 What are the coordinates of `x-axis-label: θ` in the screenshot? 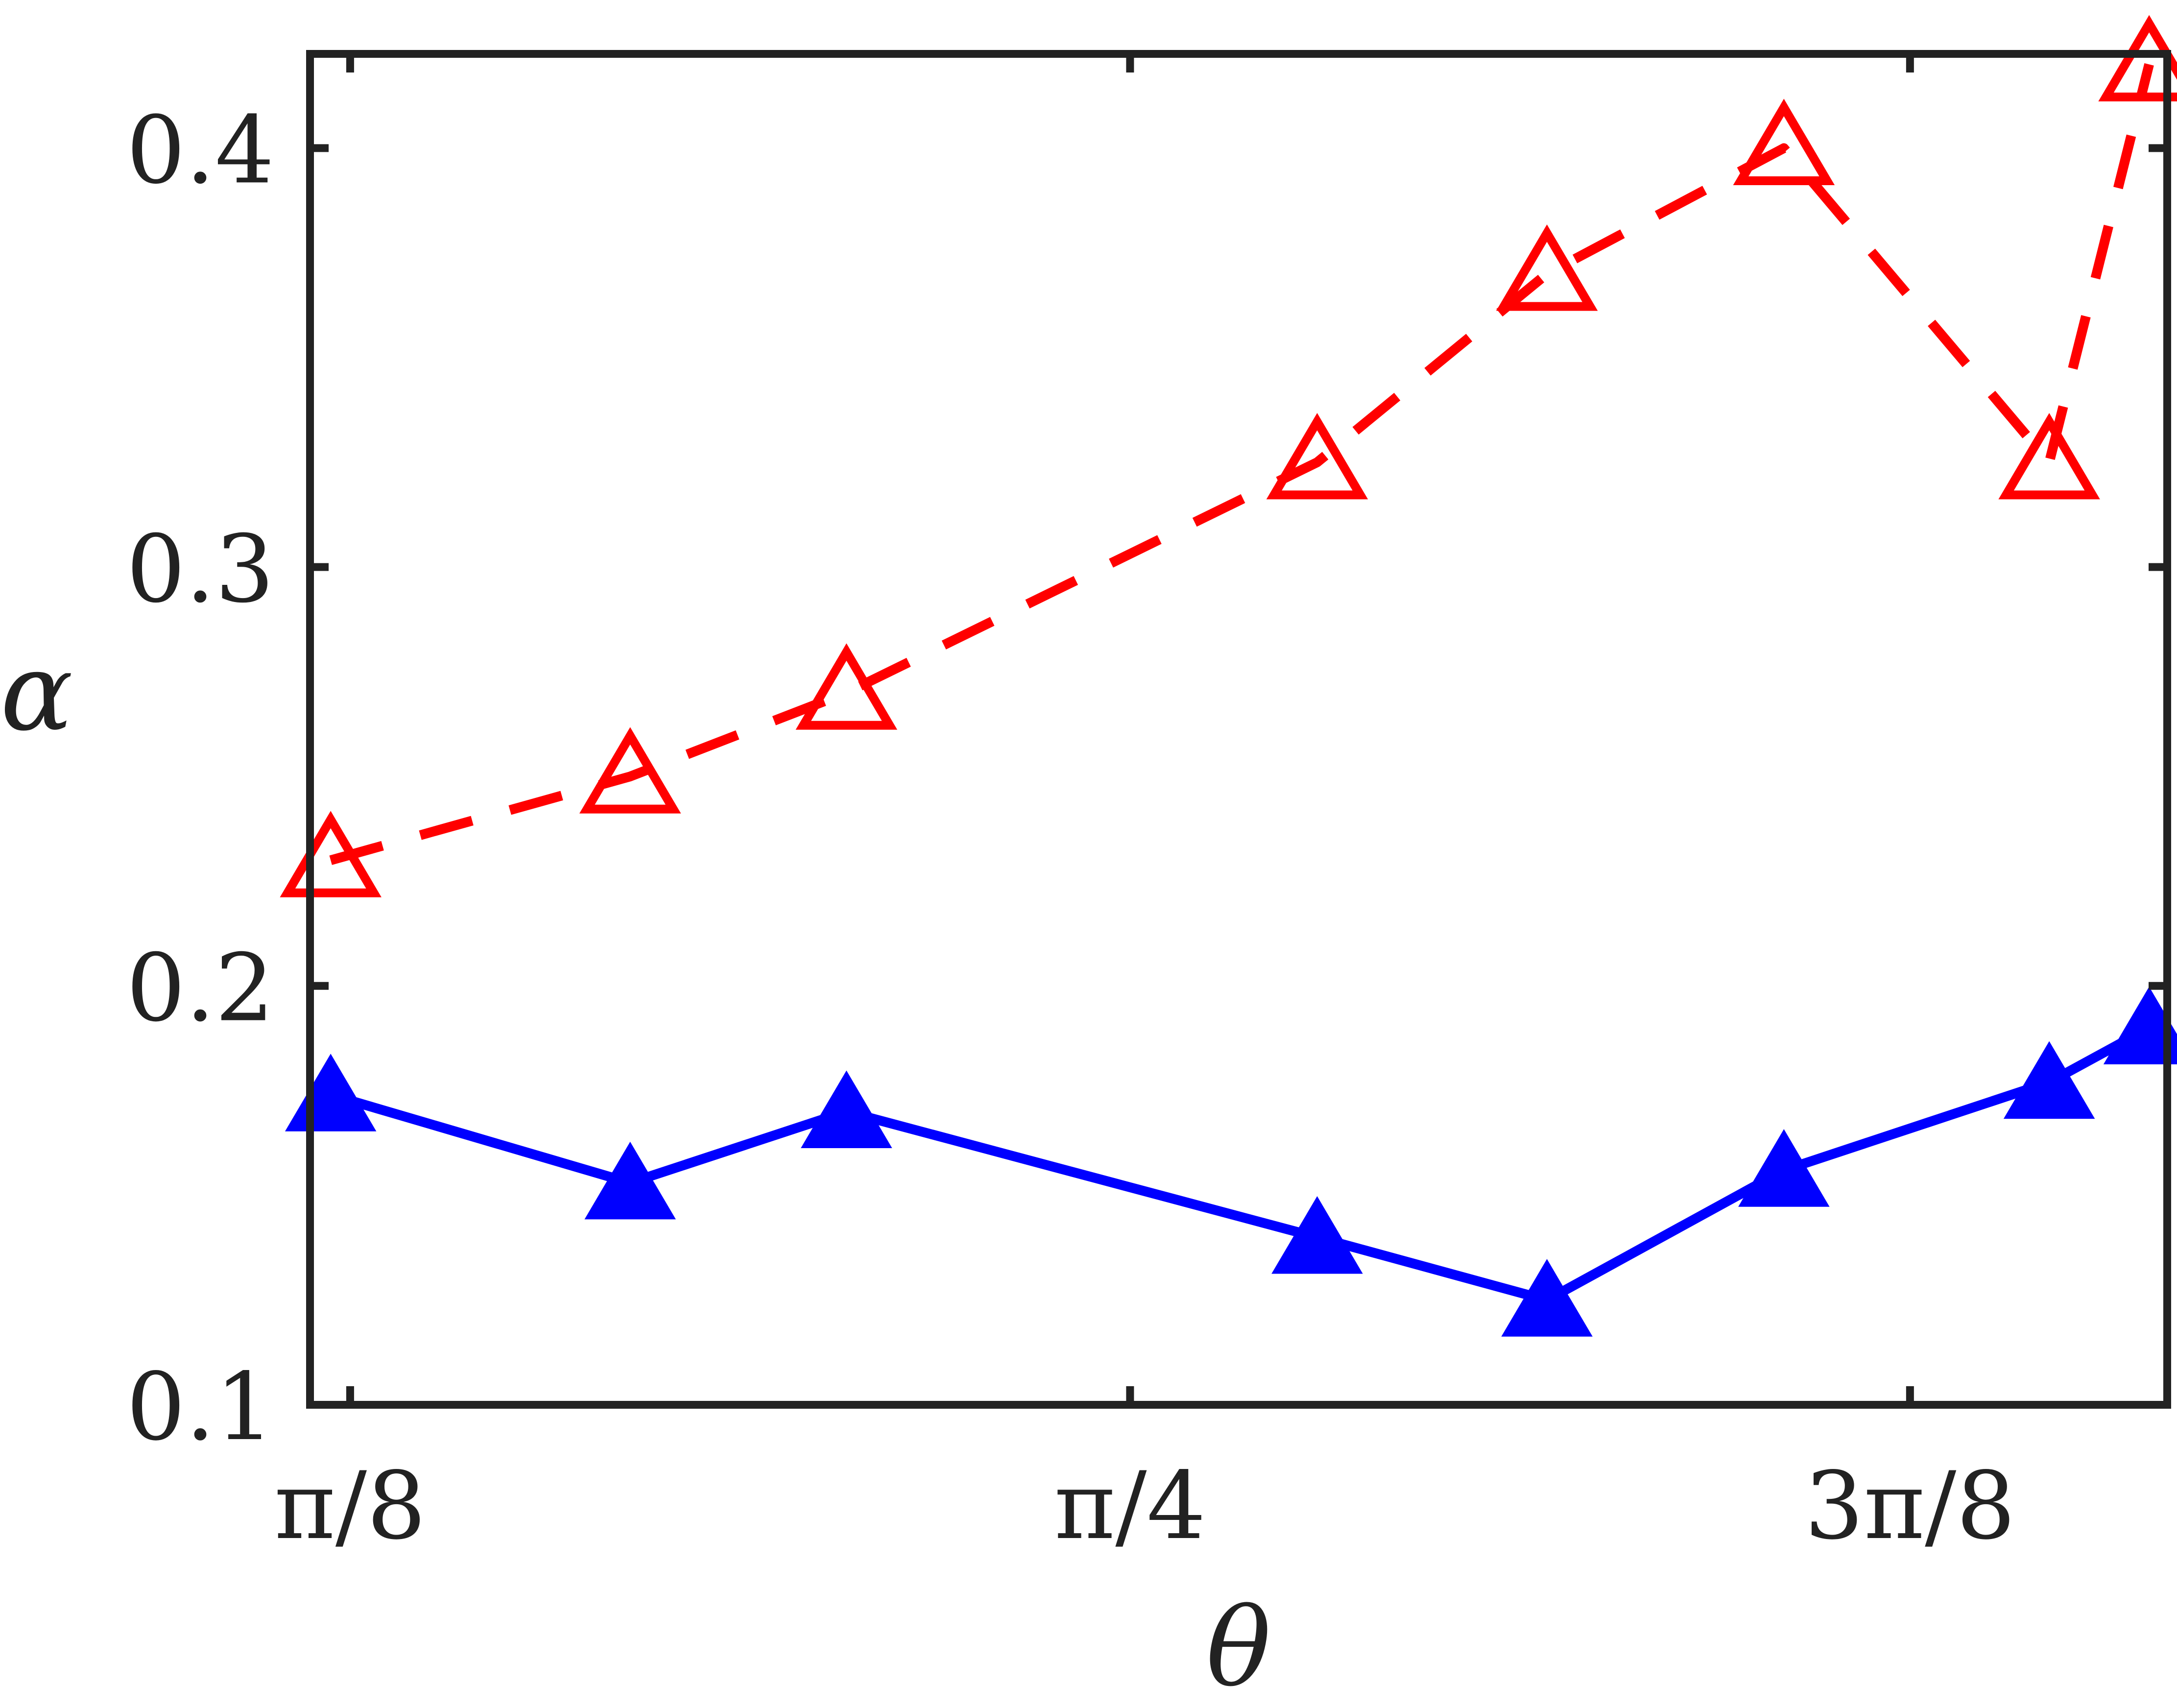 It's located at (1238, 1646).